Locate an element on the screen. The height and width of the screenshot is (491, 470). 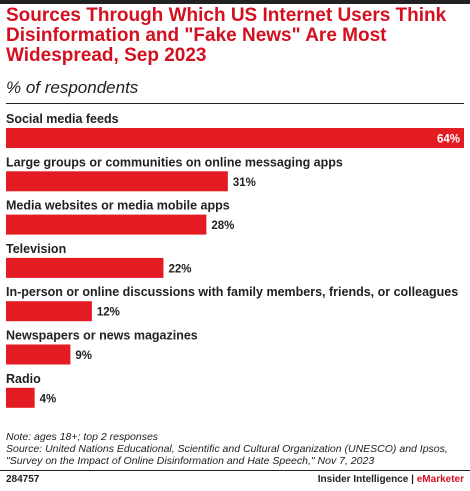
top-rule is located at coordinates (235, 2).